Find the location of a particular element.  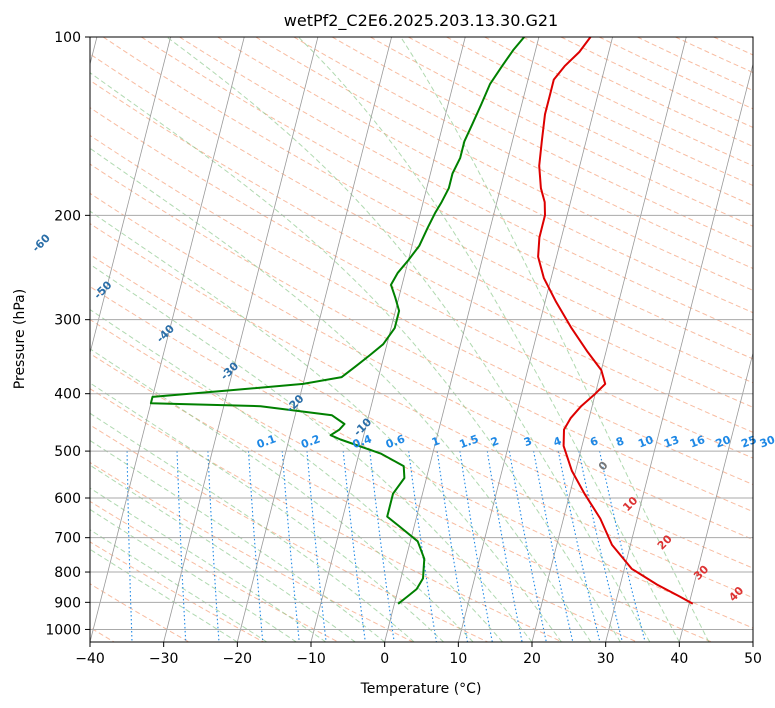

mixing-ratio-label: 30 is located at coordinates (766, 442).